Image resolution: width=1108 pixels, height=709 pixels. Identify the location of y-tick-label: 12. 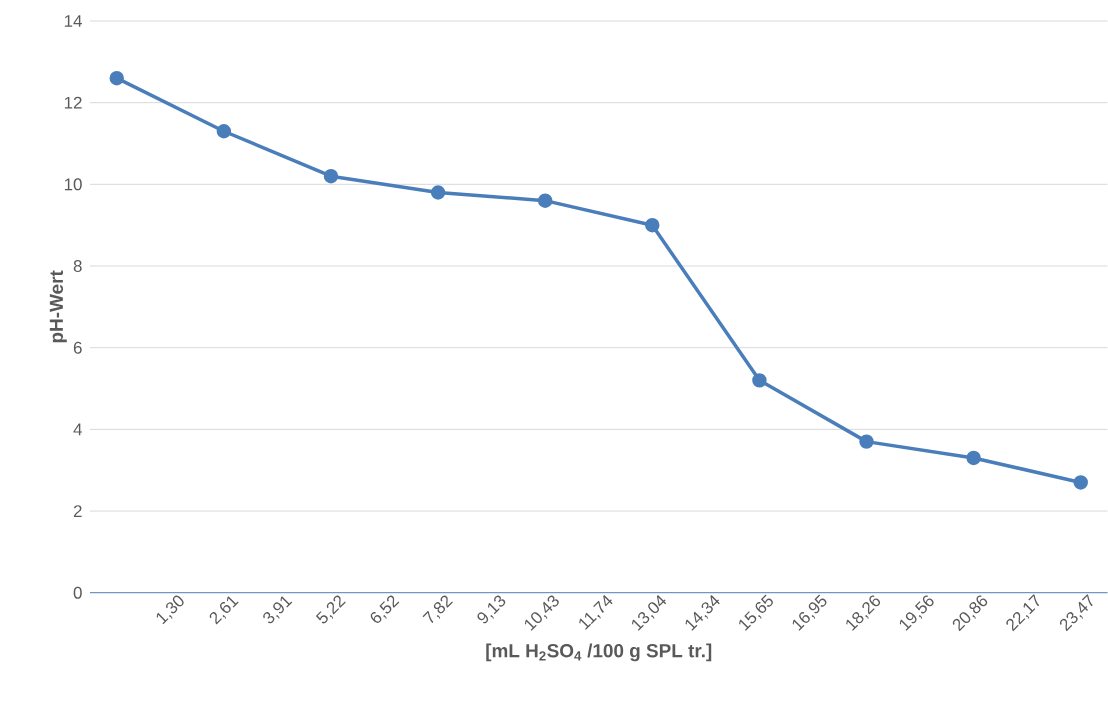
(73, 102).